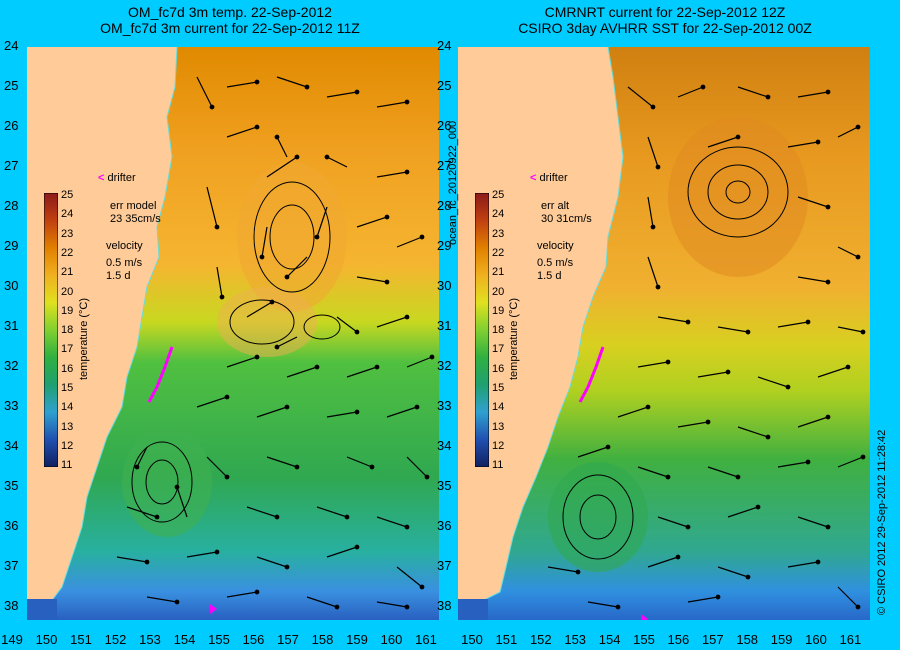 This screenshot has height=650, width=900. What do you see at coordinates (67, 195) in the screenshot?
I see `colorbar-tick: 25` at bounding box center [67, 195].